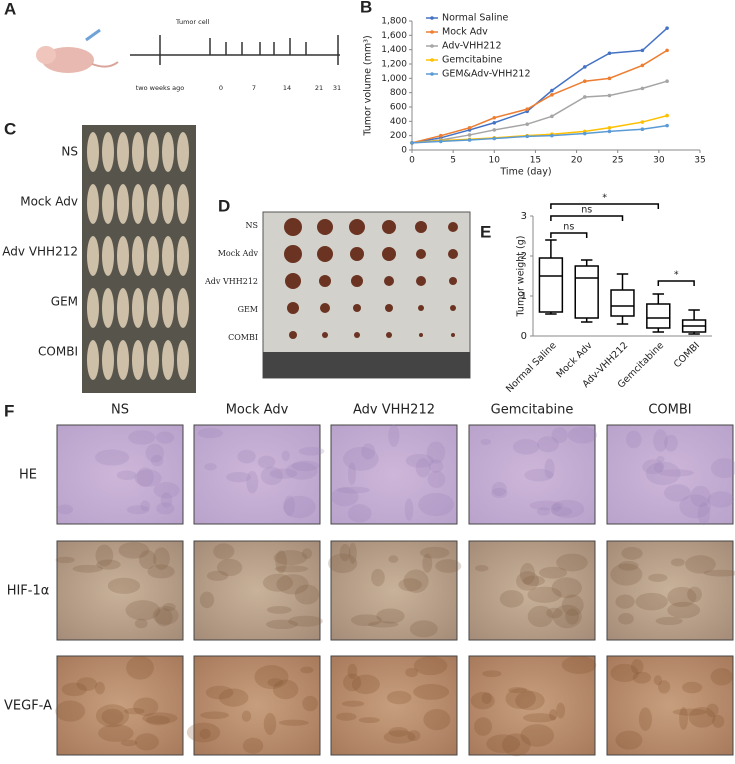 This screenshot has width=735, height=764. I want to click on x-tick-label: 35, so click(699, 161).